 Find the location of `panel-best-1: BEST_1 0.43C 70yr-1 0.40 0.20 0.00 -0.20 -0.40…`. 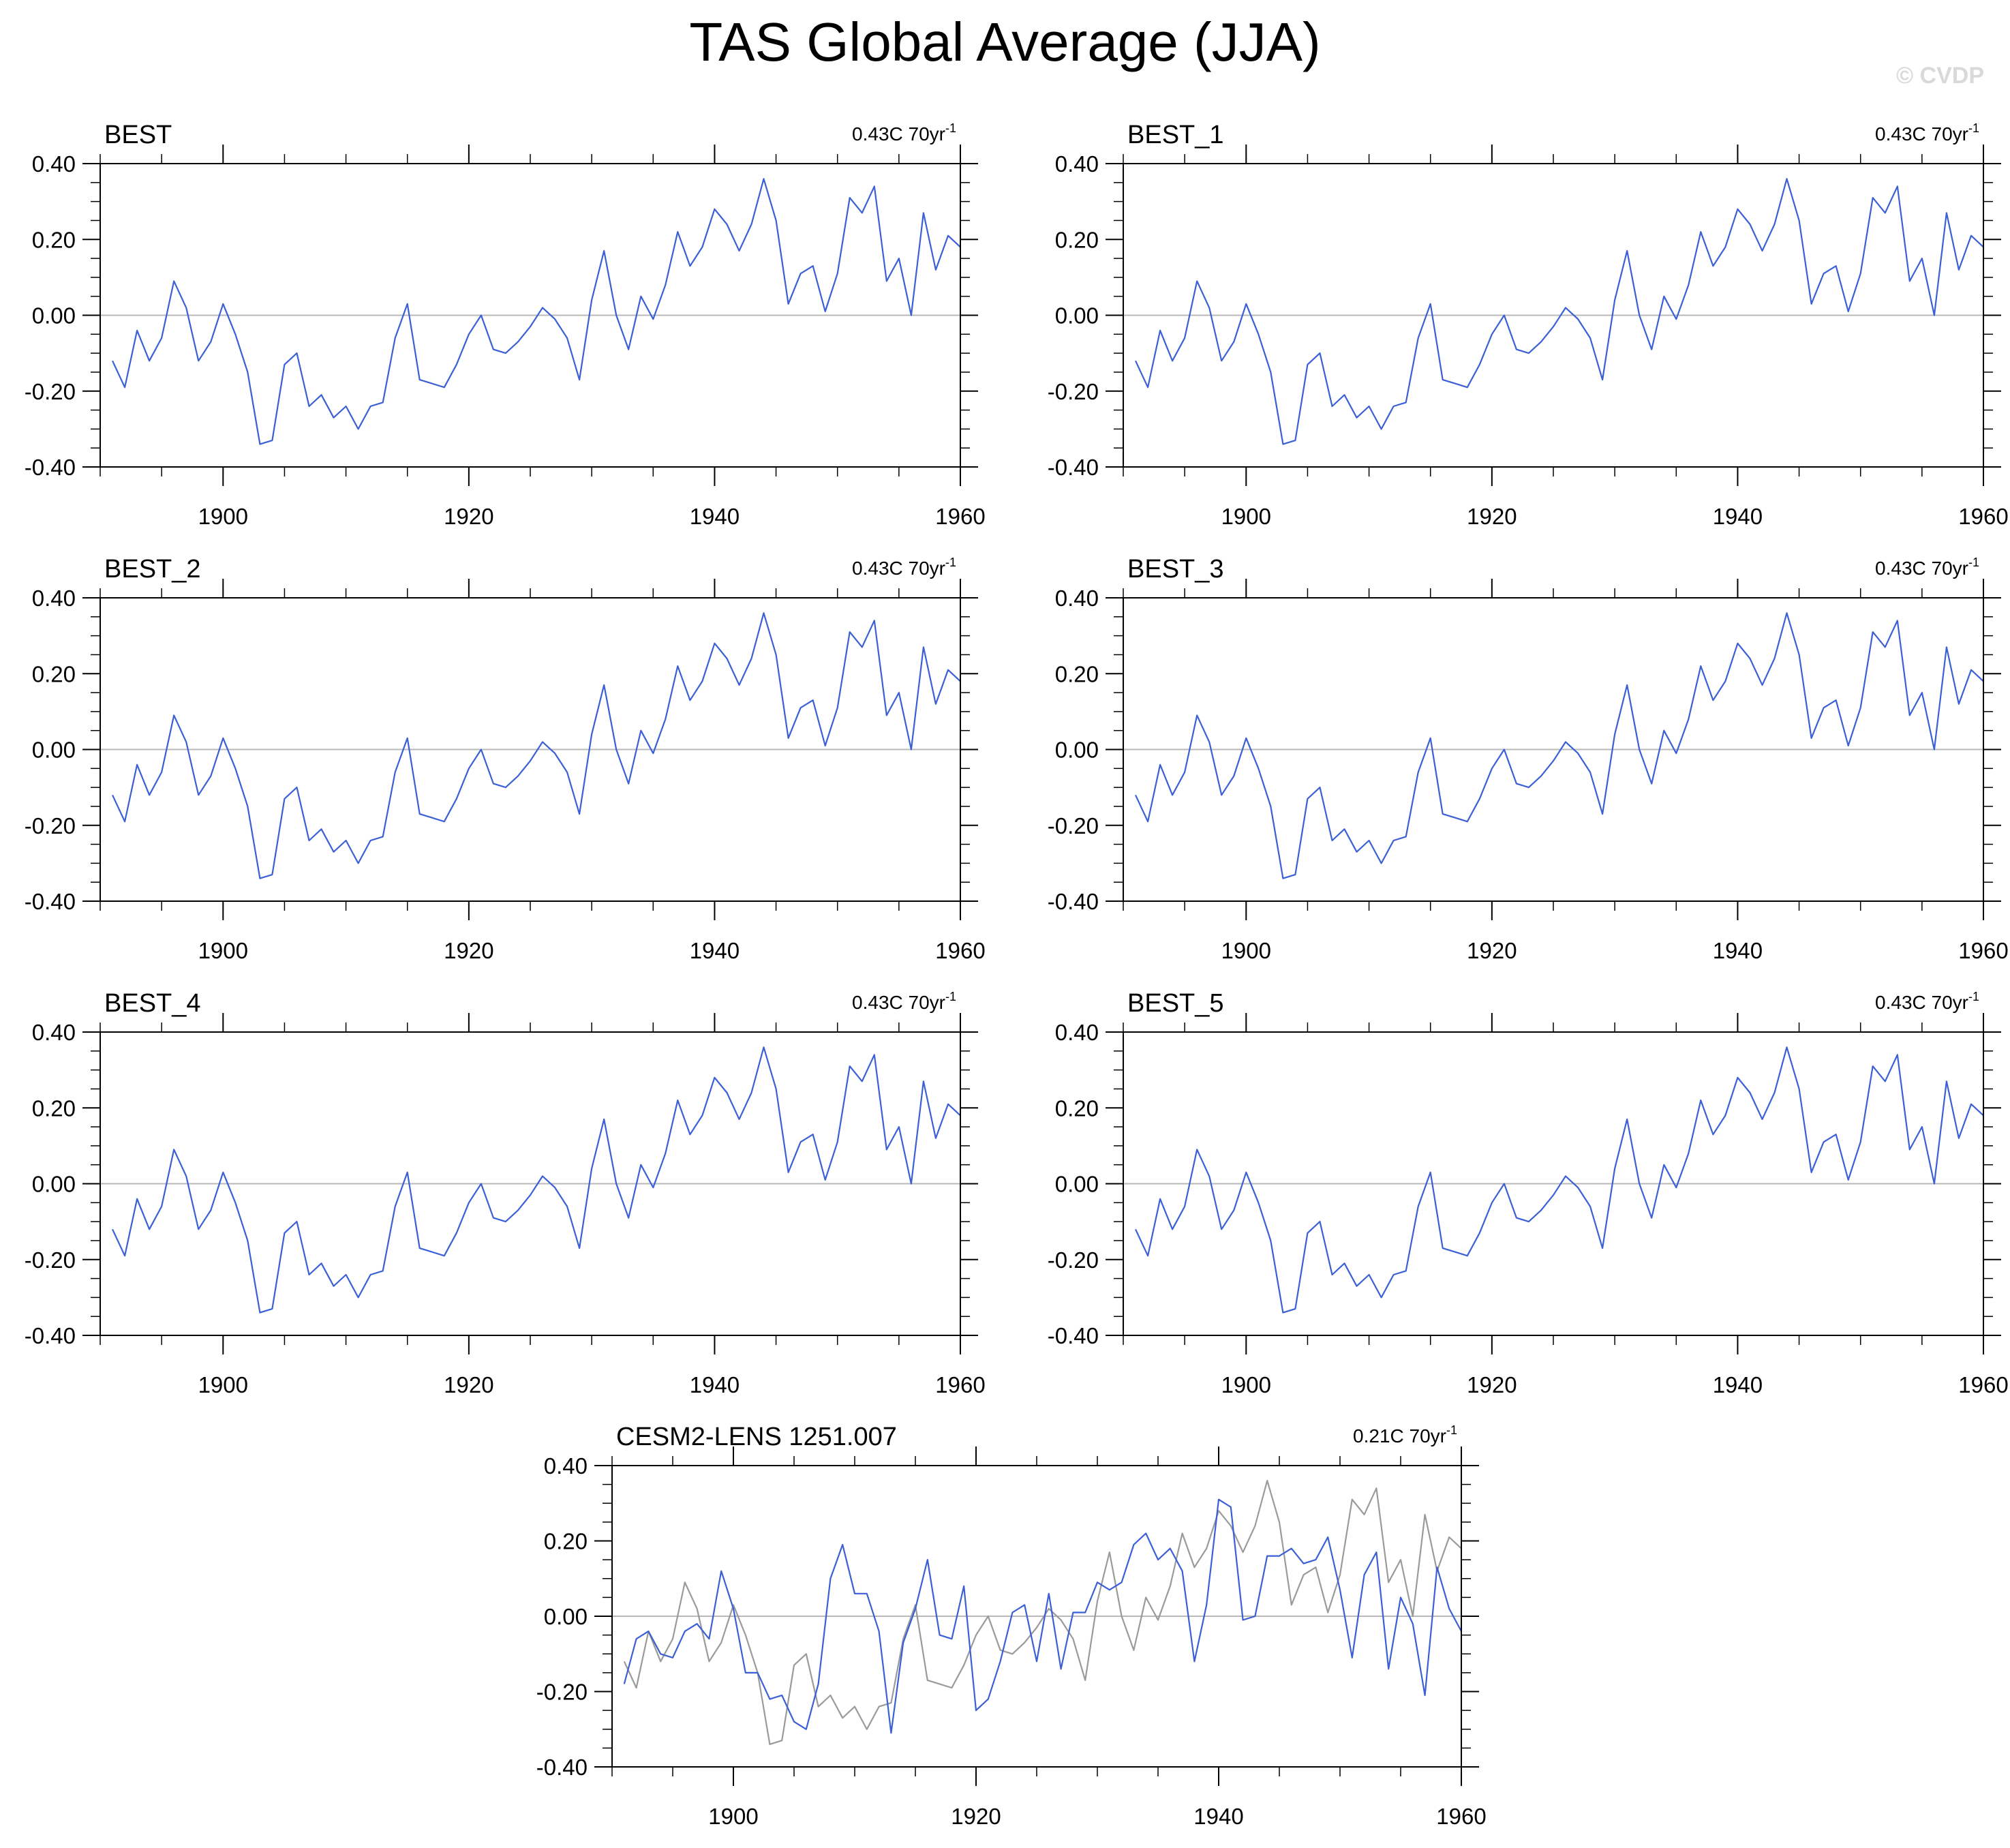

panel-best-1: BEST_1 0.43C 70yr-1 0.40 0.20 0.00 -0.20 -0.40… is located at coordinates (1528, 325).